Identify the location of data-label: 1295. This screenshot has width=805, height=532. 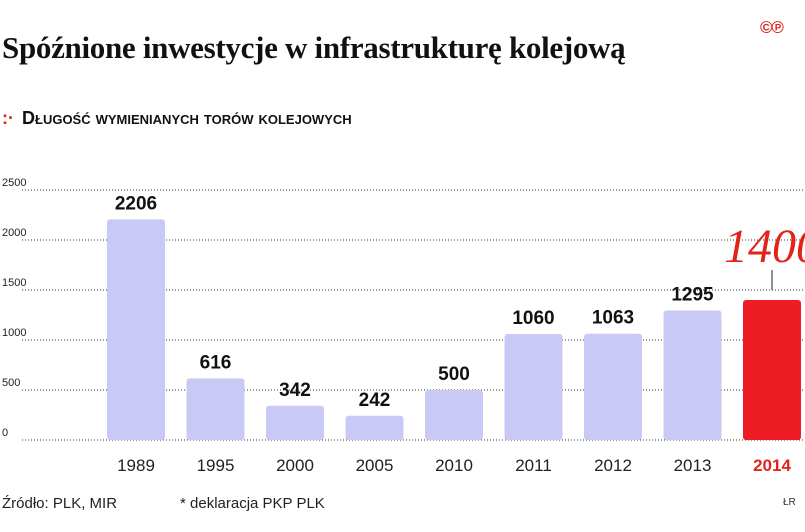
(692, 295).